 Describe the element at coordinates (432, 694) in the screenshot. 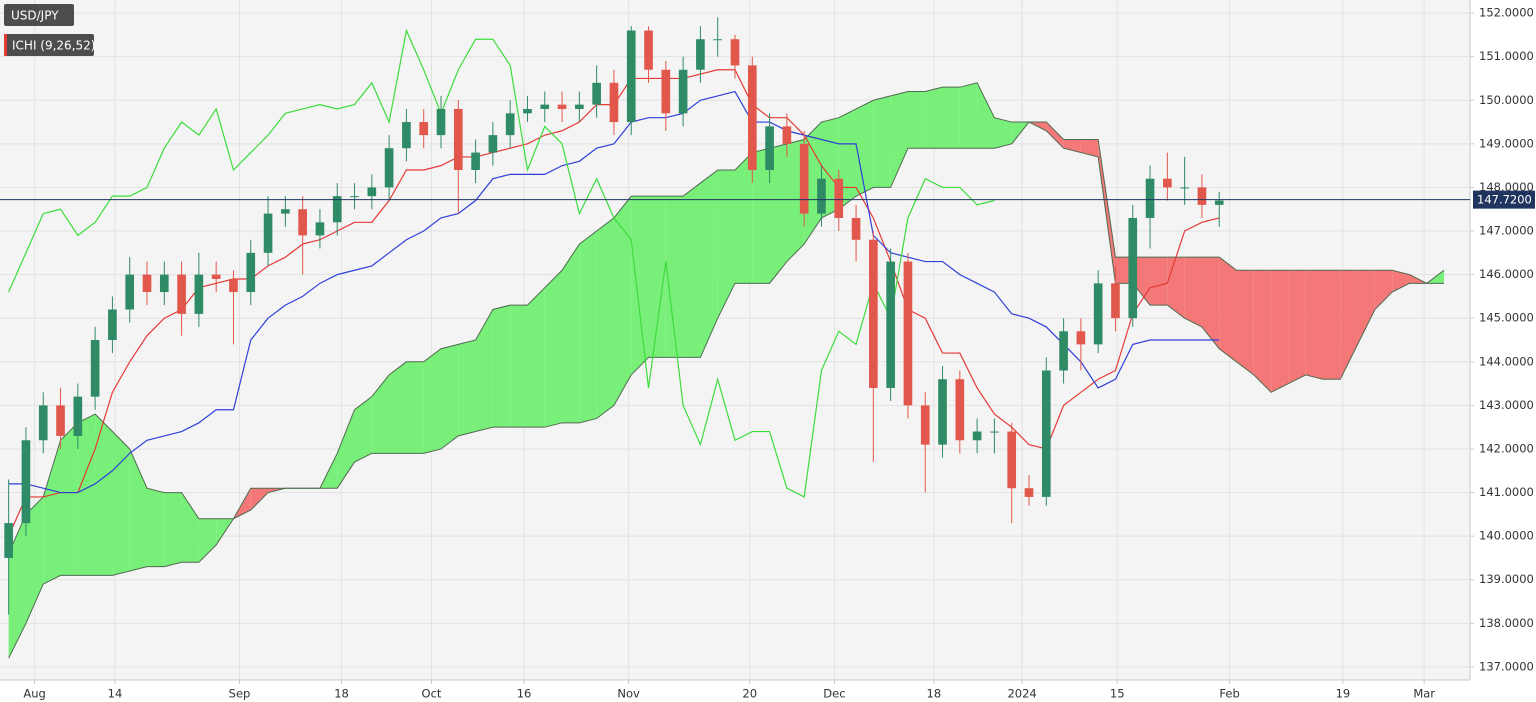

I see `x-tick-label: Oct` at that location.